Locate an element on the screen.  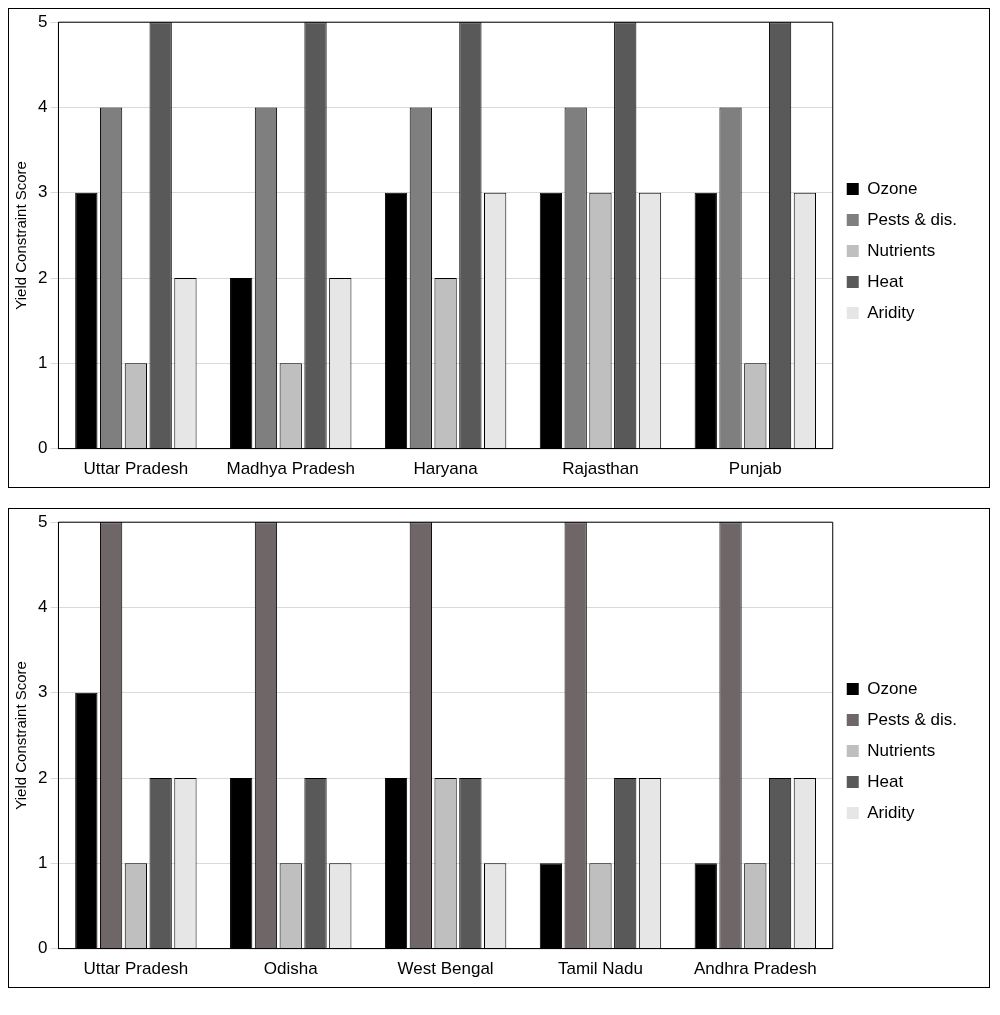
x-tick-label: Haryana is located at coordinates (446, 469).